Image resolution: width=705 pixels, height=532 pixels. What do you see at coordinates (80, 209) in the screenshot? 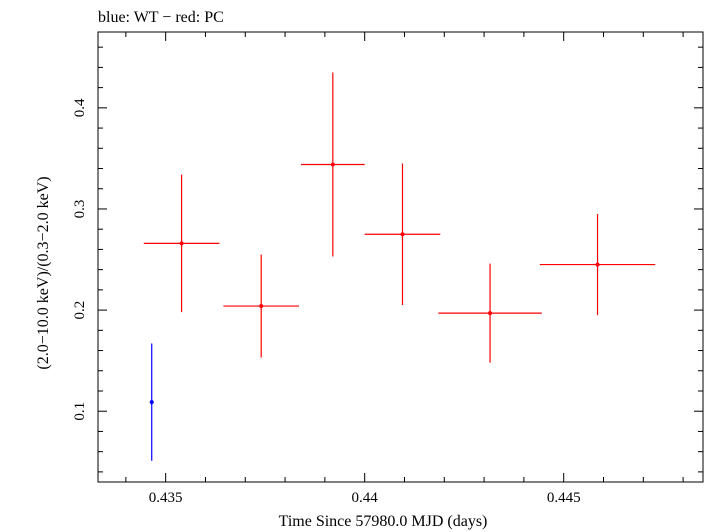
I see `y-tick-label: 0.3` at bounding box center [80, 209].